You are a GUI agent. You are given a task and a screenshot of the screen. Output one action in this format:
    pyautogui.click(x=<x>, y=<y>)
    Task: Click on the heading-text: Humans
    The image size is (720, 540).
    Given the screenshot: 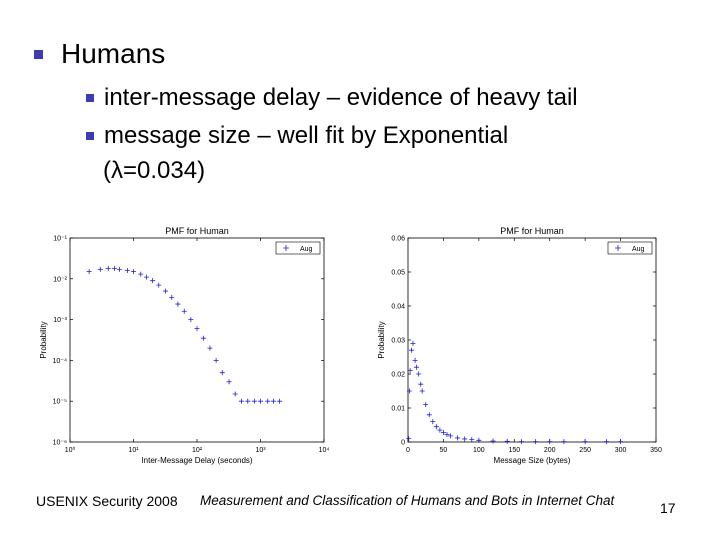 What is the action you would take?
    pyautogui.click(x=113, y=53)
    